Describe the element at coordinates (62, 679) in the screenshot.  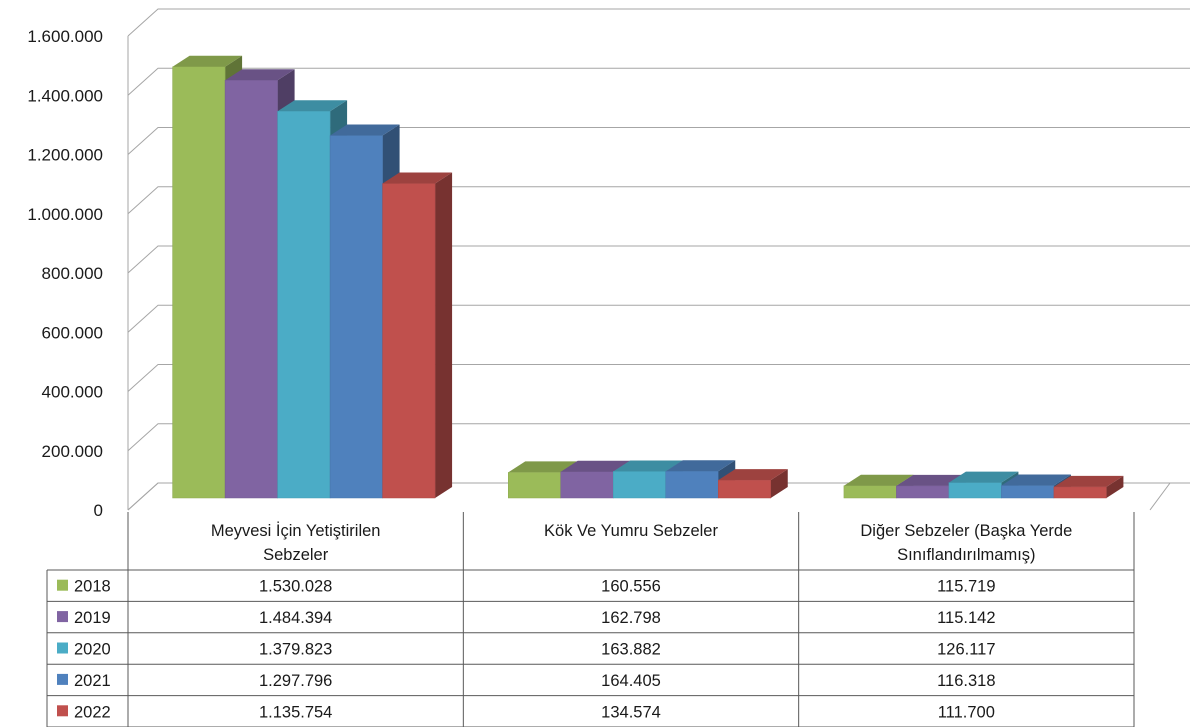
I see `legend-swatch-2021` at that location.